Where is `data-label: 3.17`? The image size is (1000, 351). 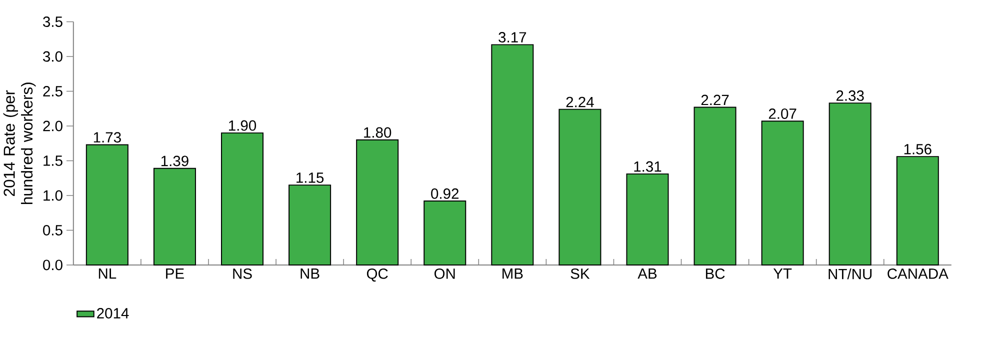 data-label: 3.17 is located at coordinates (512, 37).